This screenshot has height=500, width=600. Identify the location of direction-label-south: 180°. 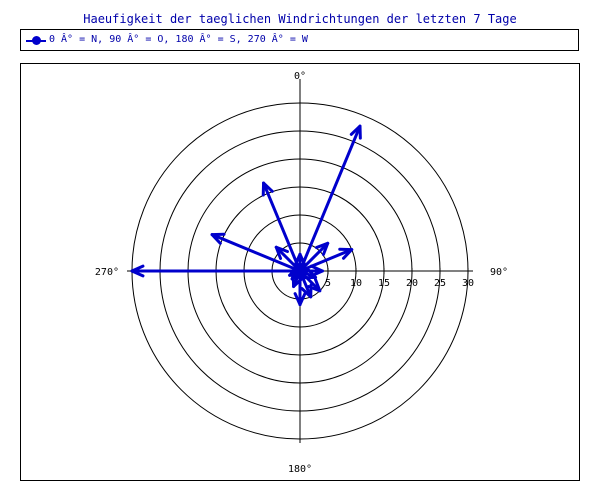
(300, 469).